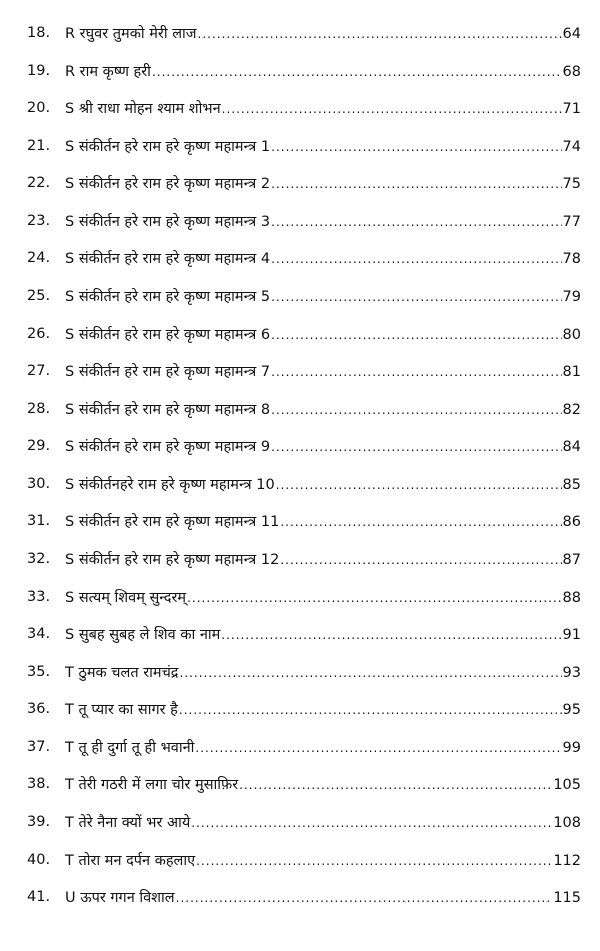 The image size is (600, 951). What do you see at coordinates (170, 484) in the screenshot?
I see `entry-title: S संकीर्तनहरे राम हरे कृष्ण महामन्त्र 10` at bounding box center [170, 484].